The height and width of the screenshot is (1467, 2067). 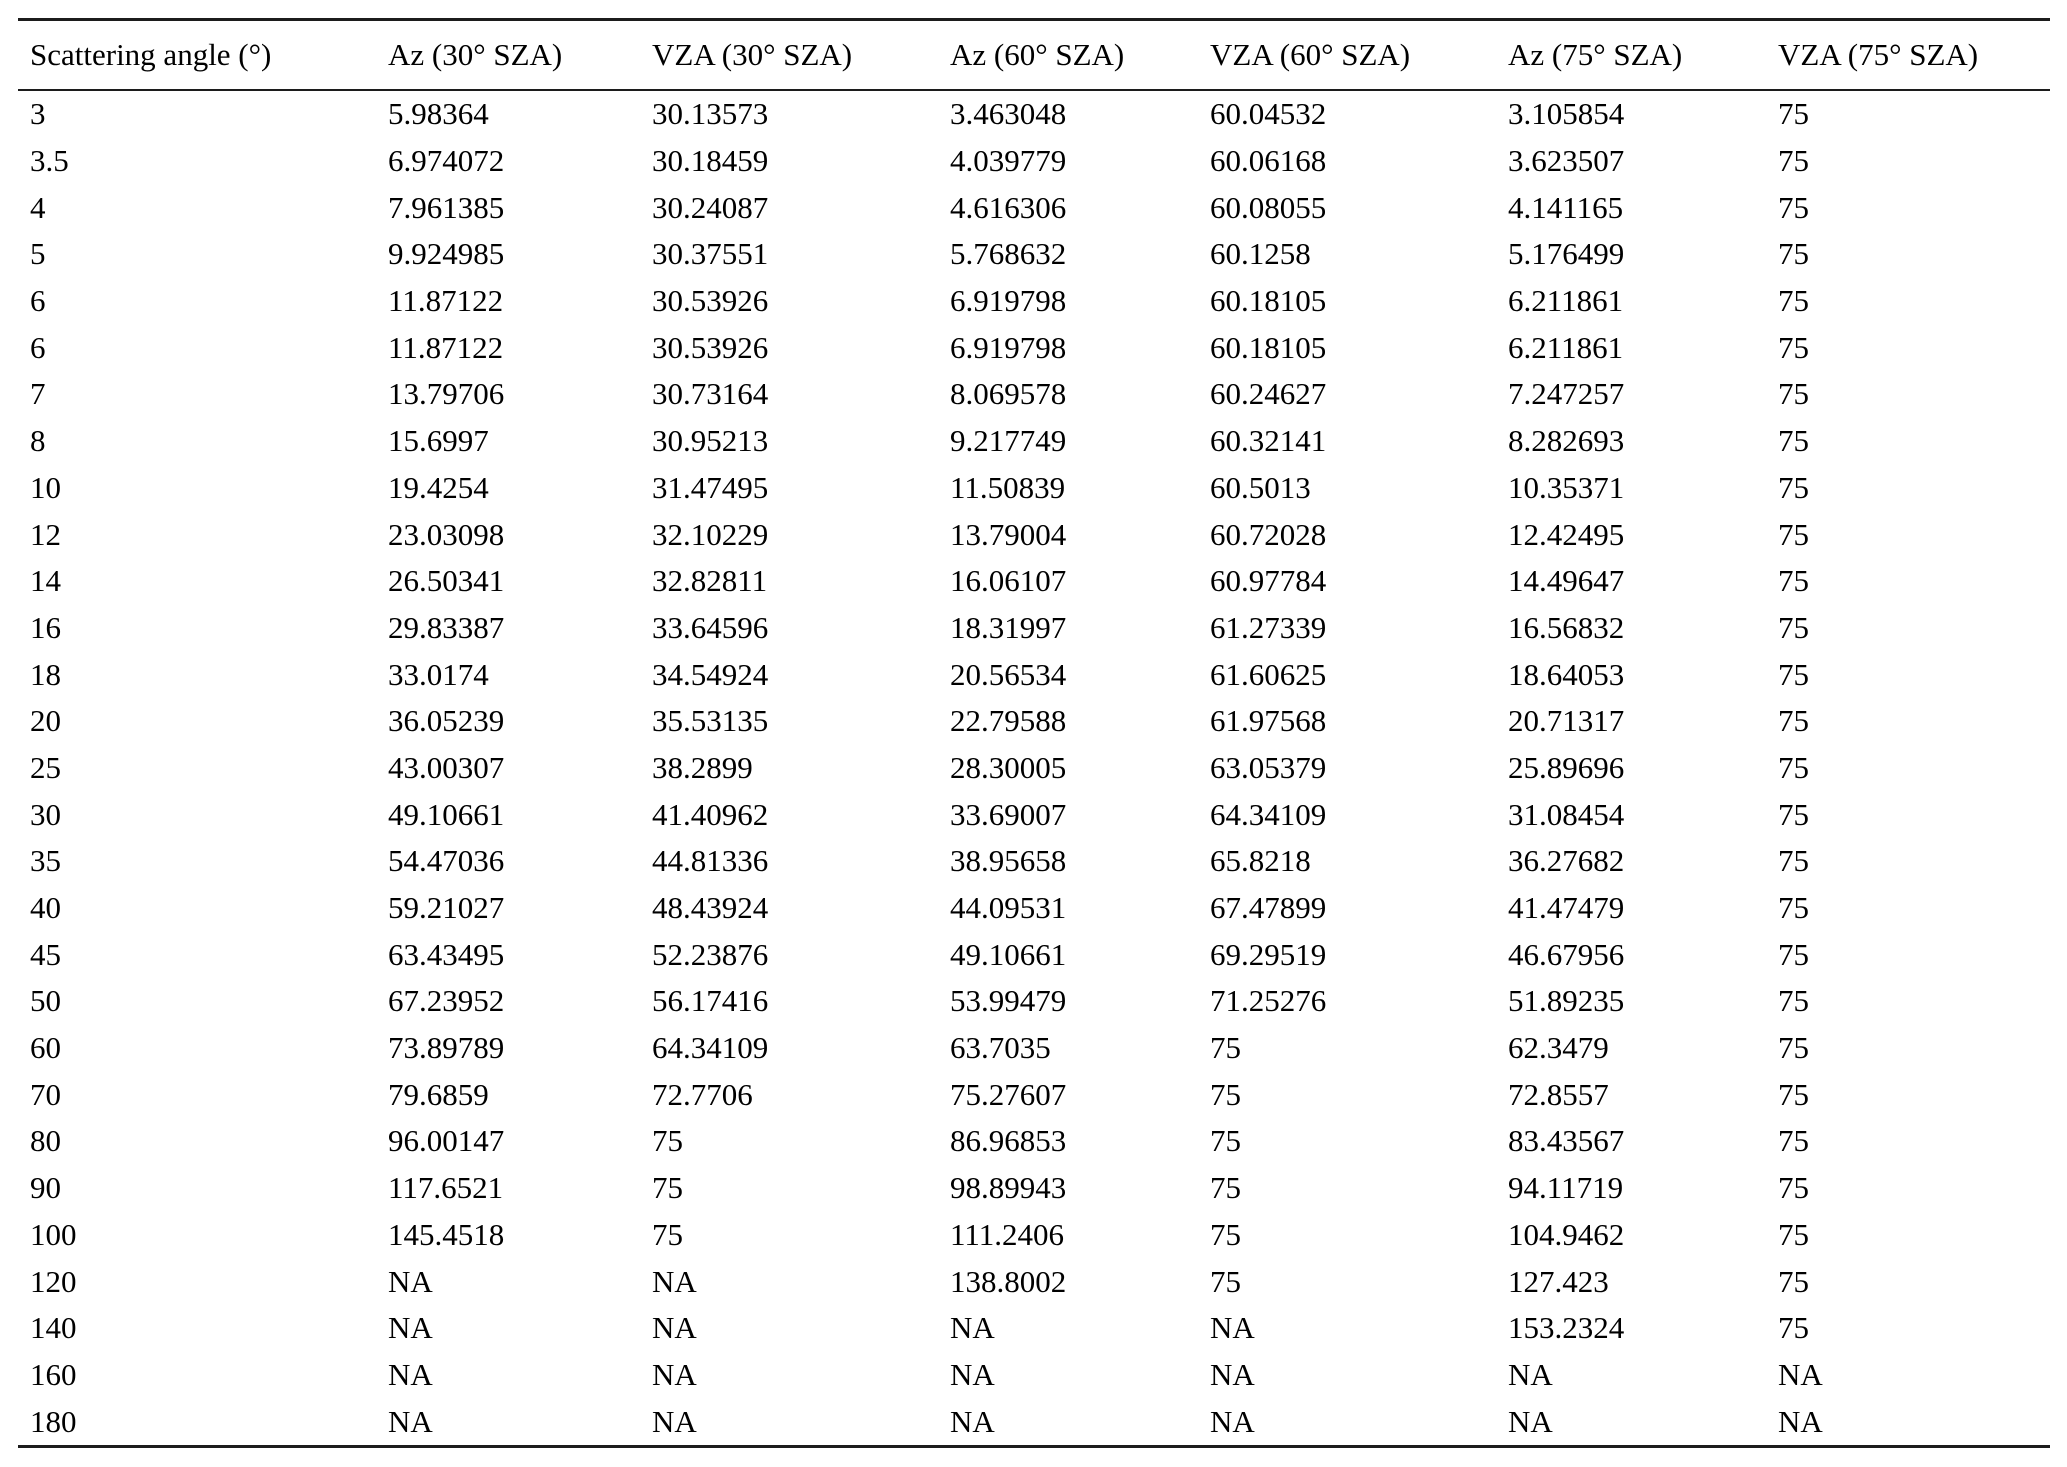 I want to click on table-cell: 53.99479, so click(x=1008, y=1001).